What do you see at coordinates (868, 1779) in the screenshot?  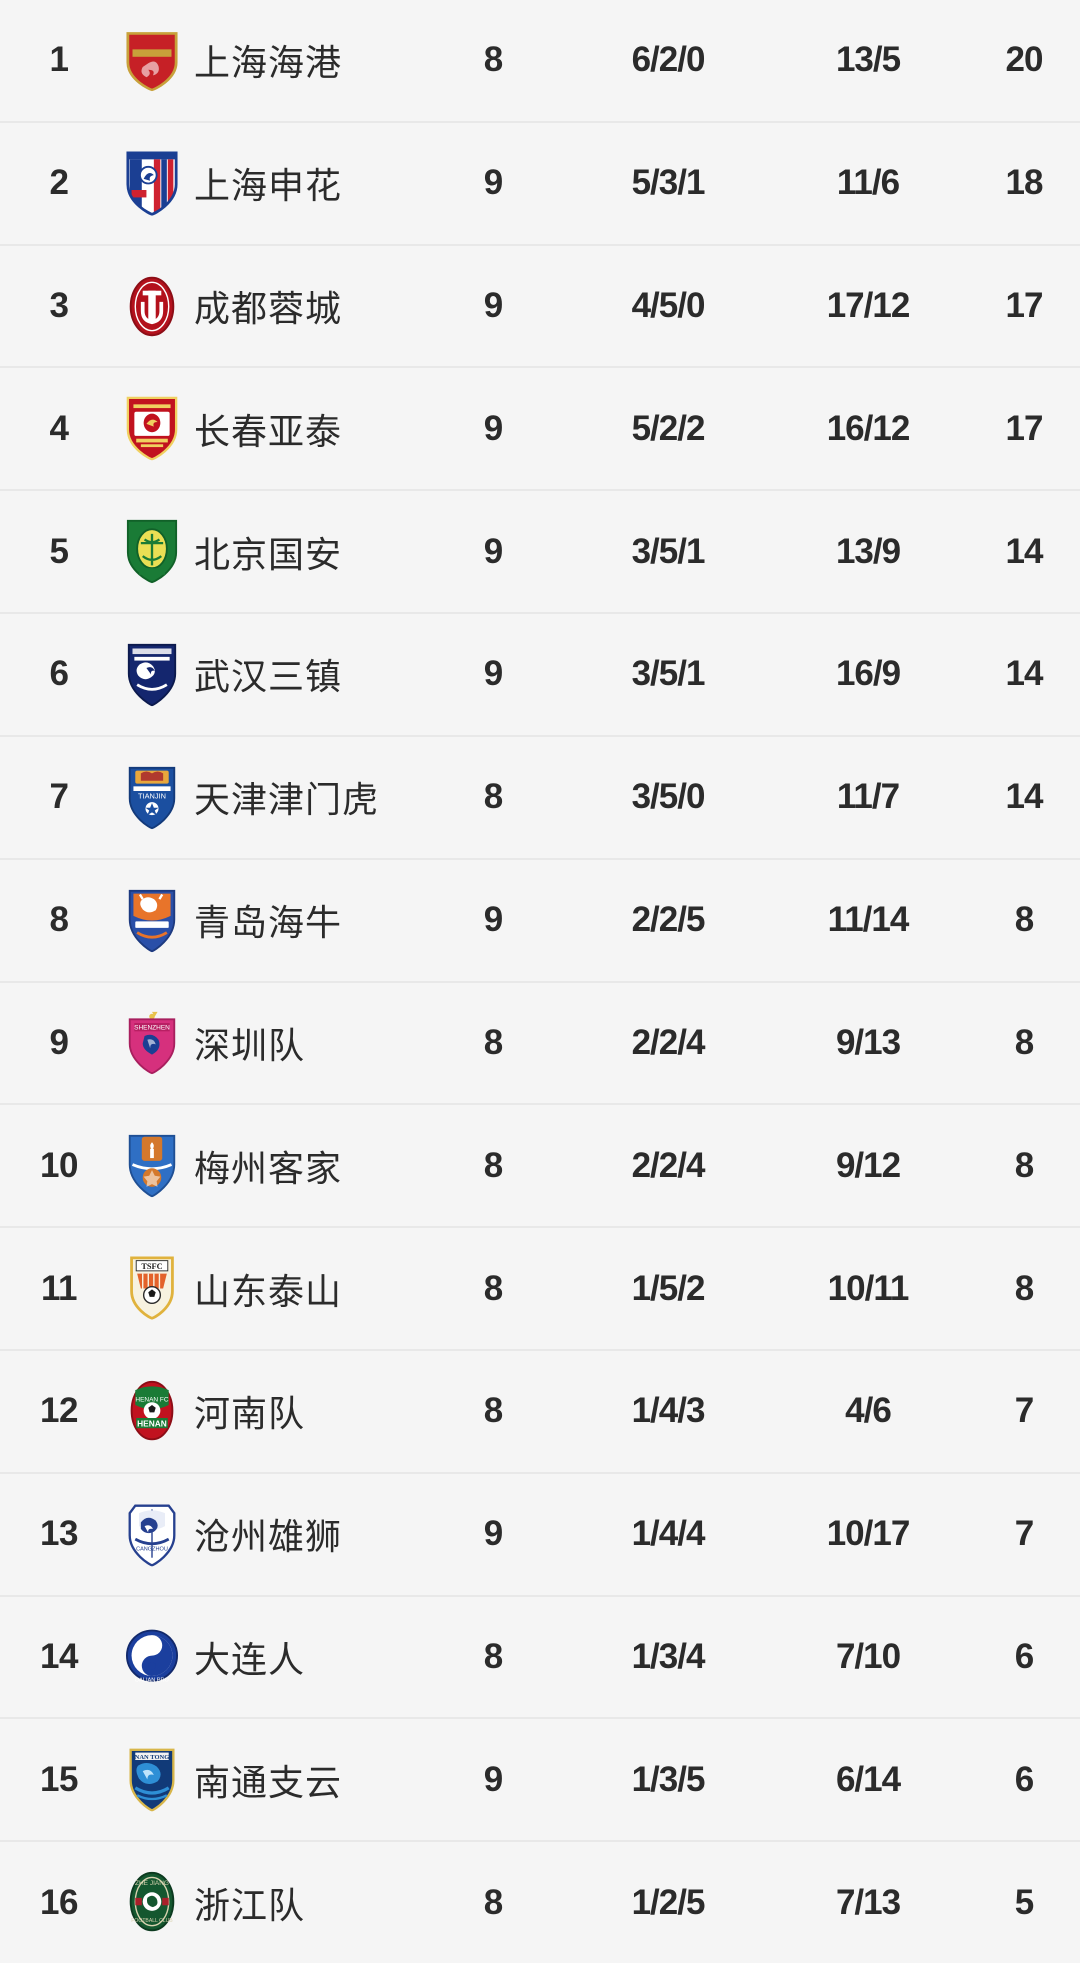 I see `goals-for-against-cell: 6/14` at bounding box center [868, 1779].